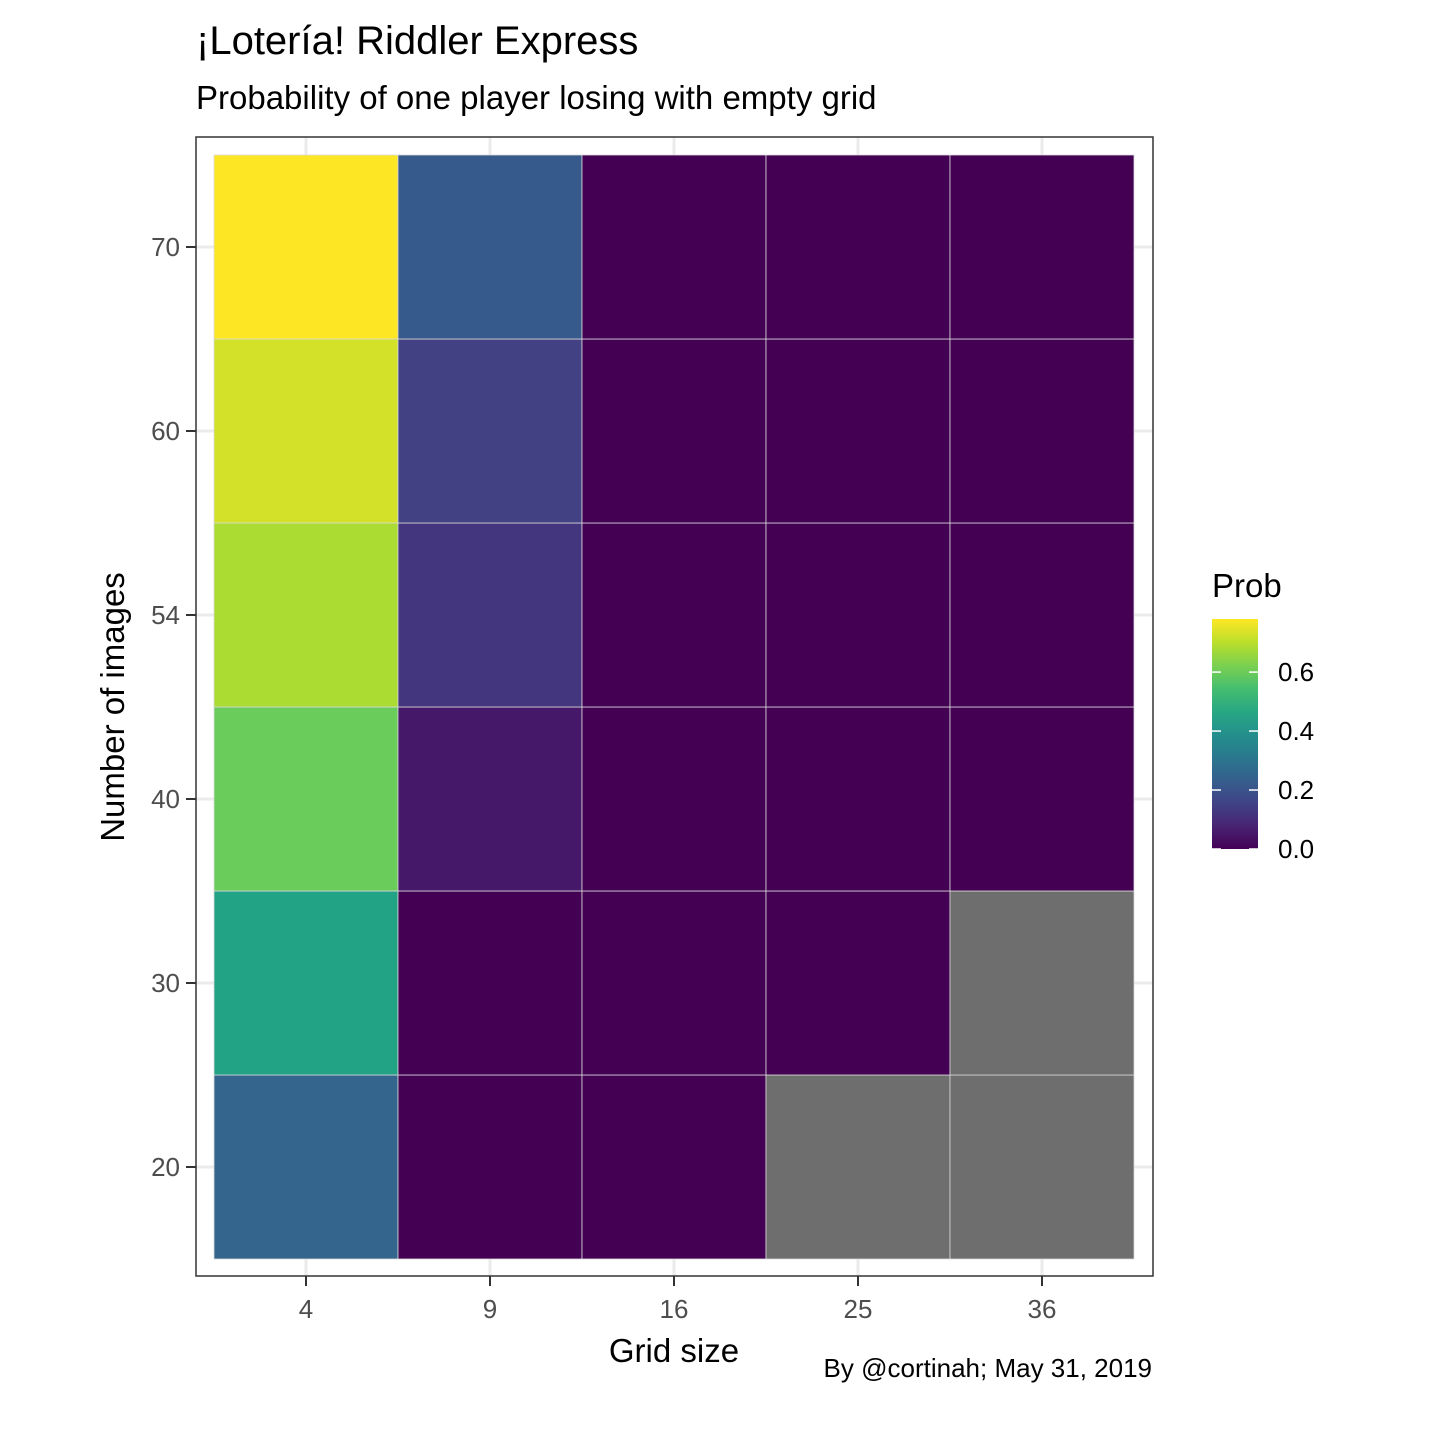  Describe the element at coordinates (1247, 585) in the screenshot. I see `legend-title: Prob` at that location.